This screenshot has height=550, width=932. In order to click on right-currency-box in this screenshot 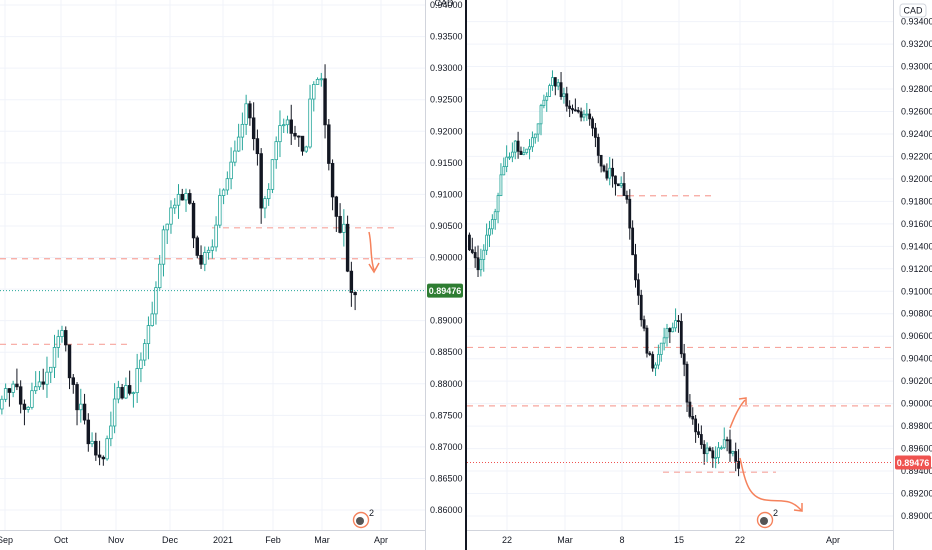, I will do `click(913, 10)`.